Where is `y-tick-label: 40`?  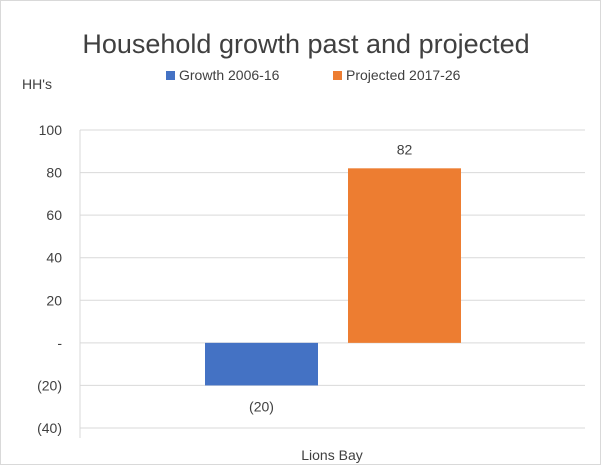
y-tick-label: 40 is located at coordinates (54, 258).